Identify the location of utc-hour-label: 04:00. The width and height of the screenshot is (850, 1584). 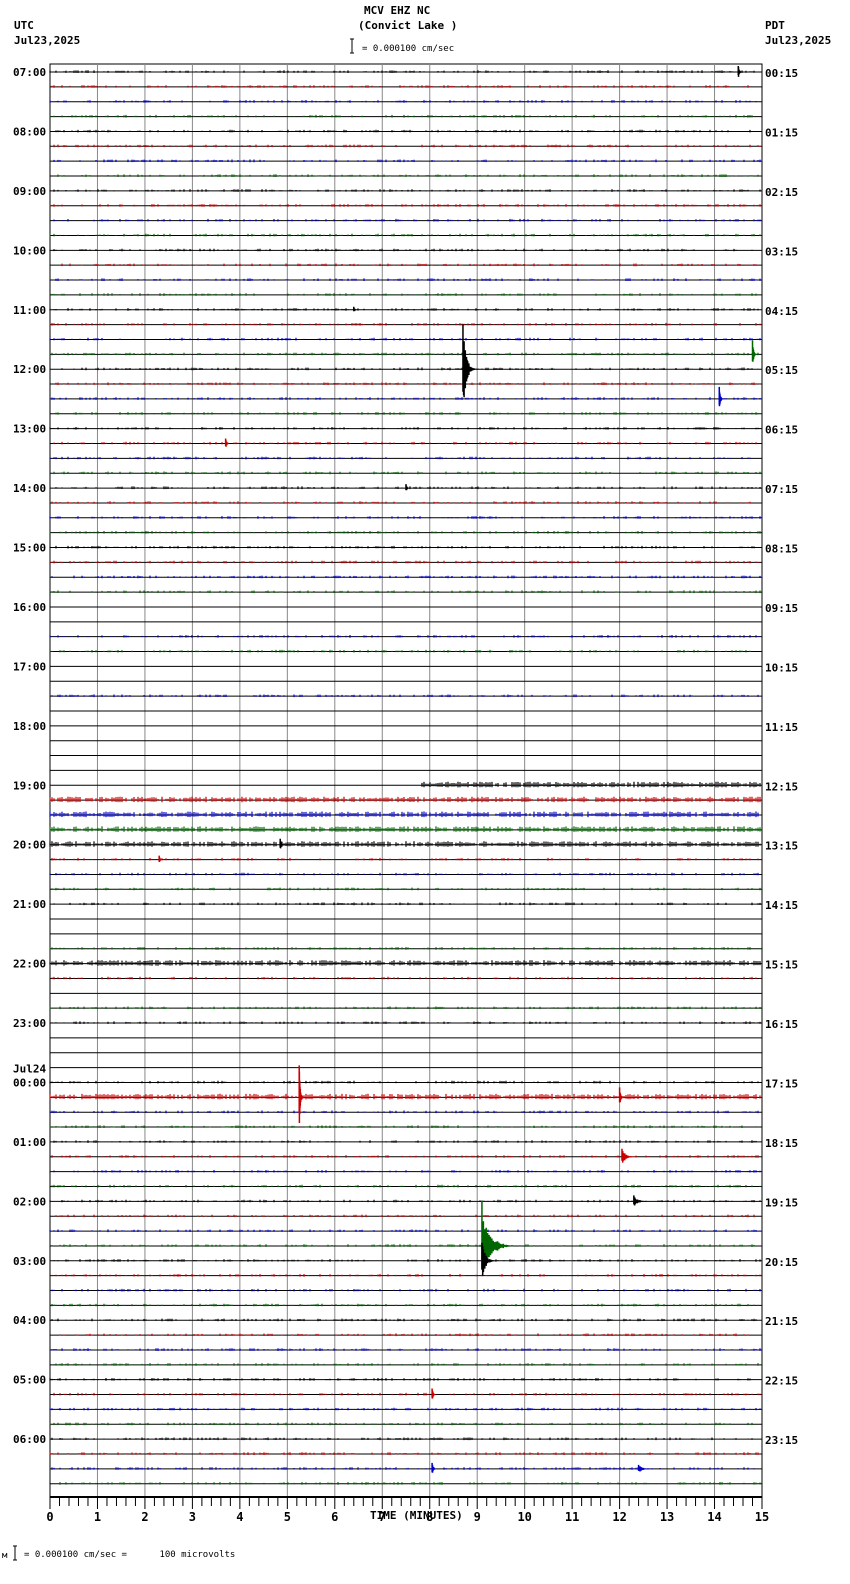
(29, 1320).